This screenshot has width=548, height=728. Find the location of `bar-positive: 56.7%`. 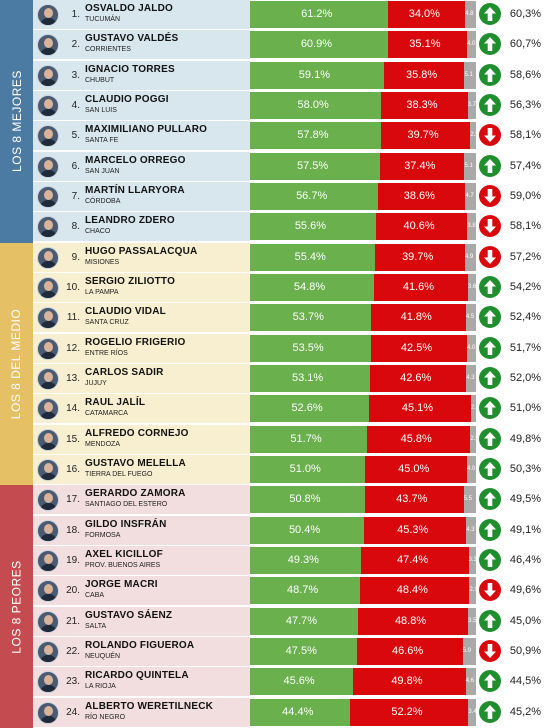

bar-positive: 56.7% is located at coordinates (314, 196).